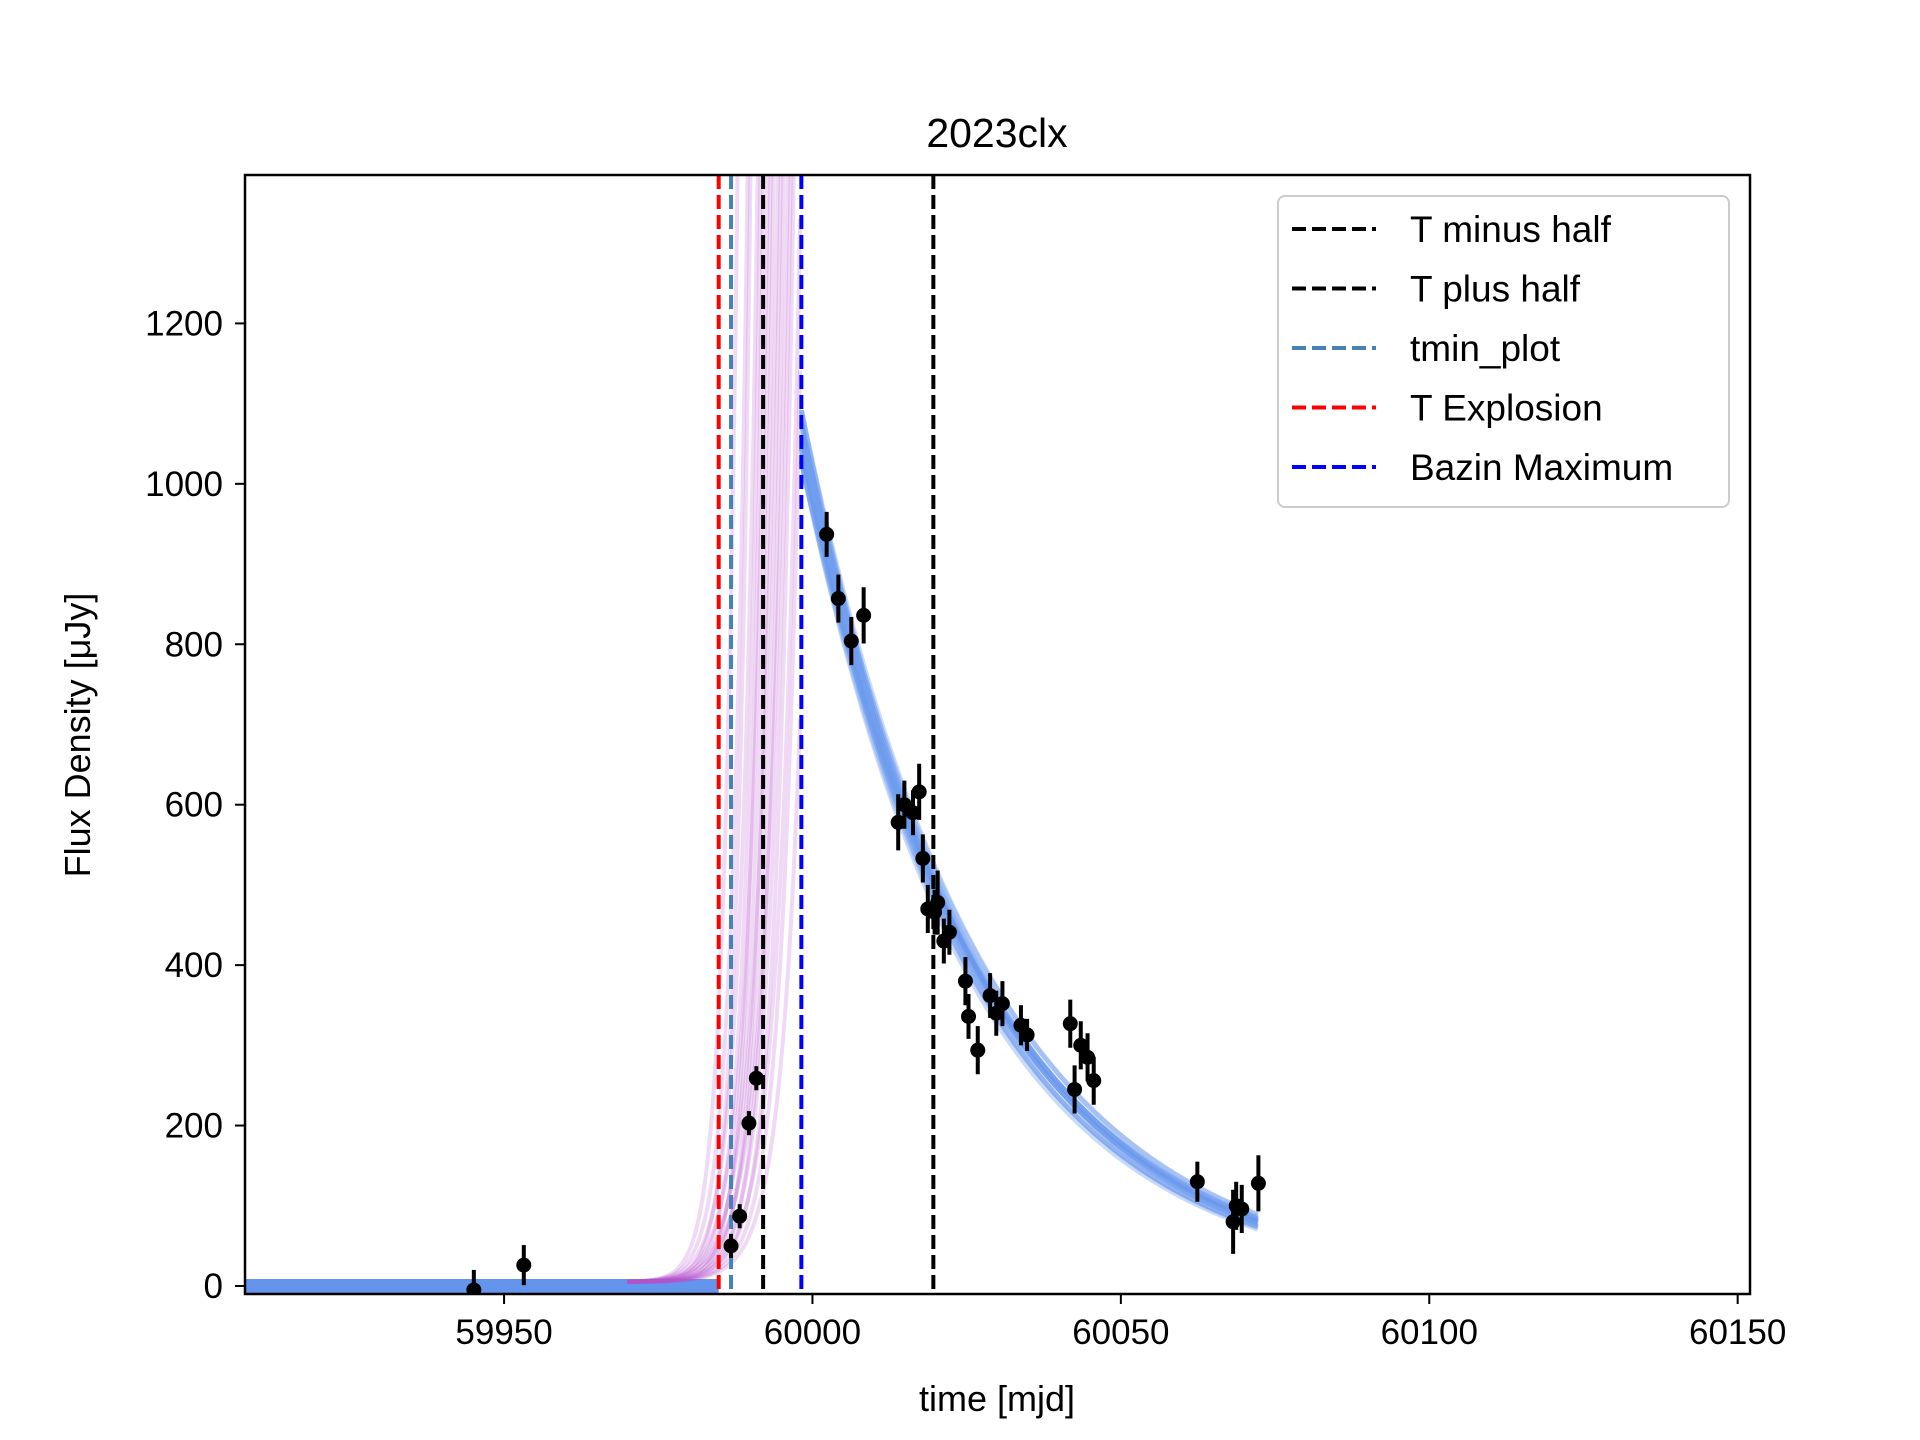 Image resolution: width=1920 pixels, height=1440 pixels. Describe the element at coordinates (194, 965) in the screenshot. I see `y-tick-label: 400` at that location.